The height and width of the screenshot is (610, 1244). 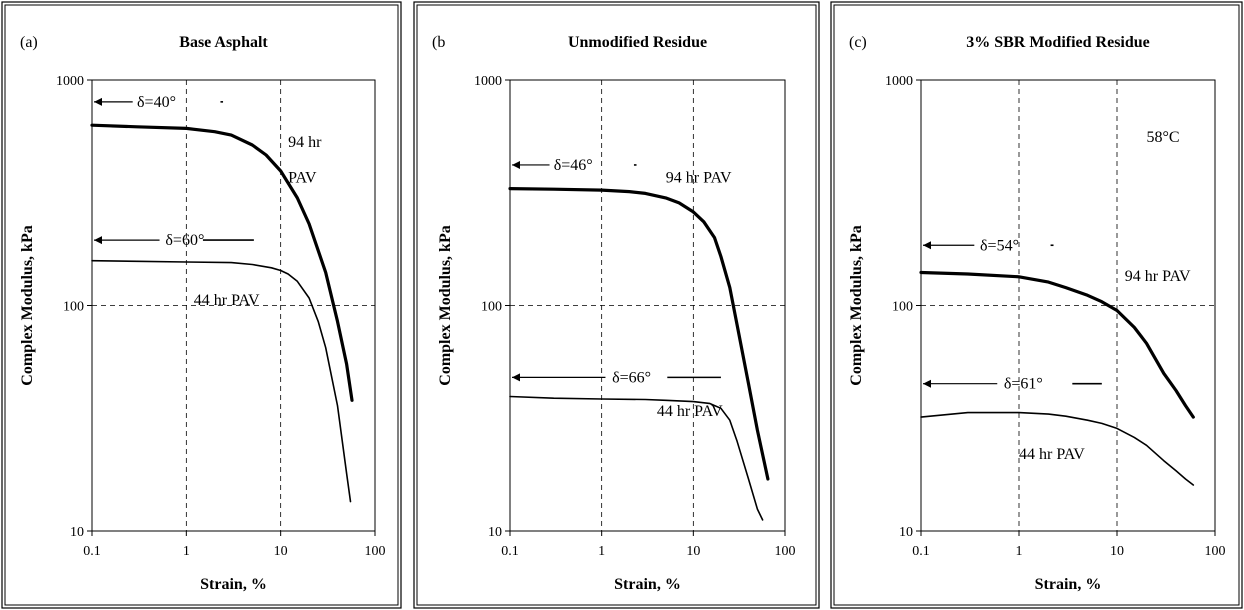 I want to click on annotation: 94 hr, so click(x=305, y=142).